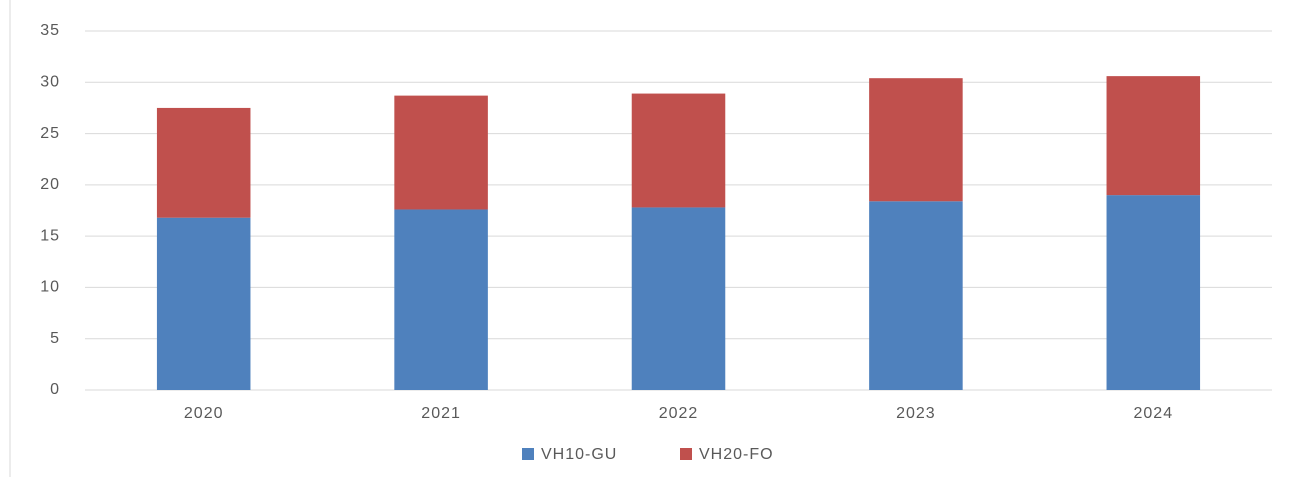  I want to click on x-tick-label: 2020, so click(204, 413).